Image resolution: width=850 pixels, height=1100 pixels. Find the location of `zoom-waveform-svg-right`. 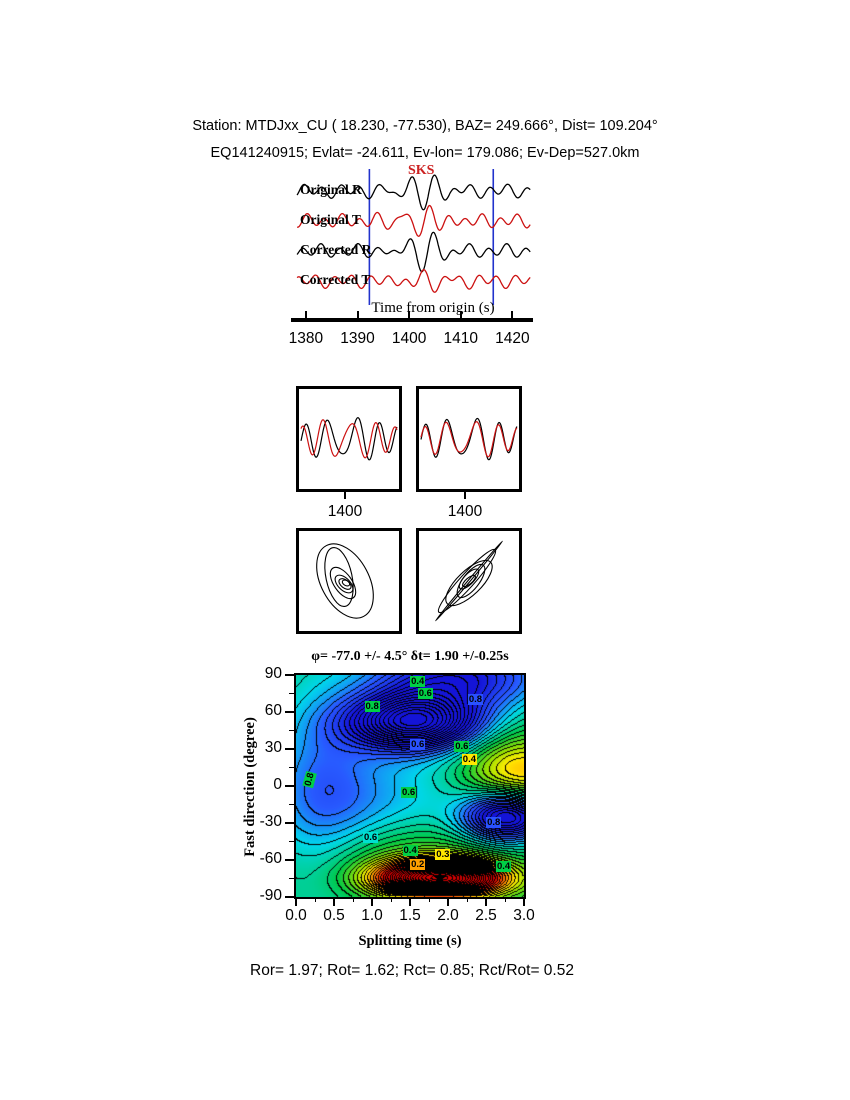

zoom-waveform-svg-right is located at coordinates (469, 439).